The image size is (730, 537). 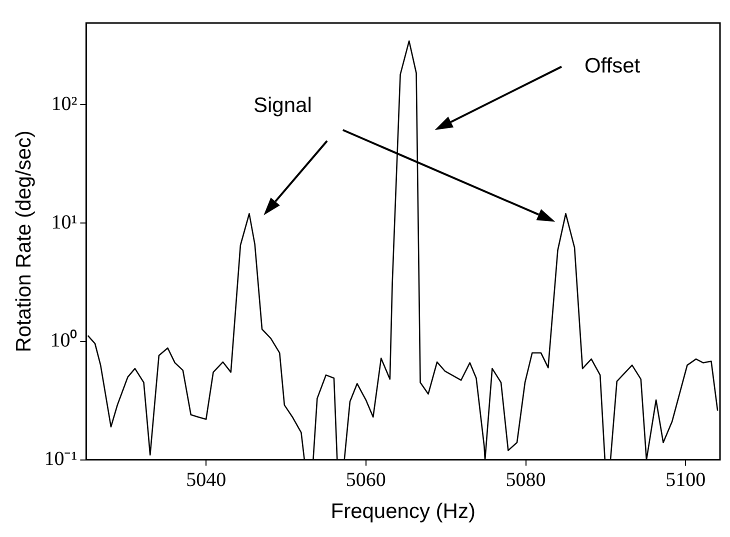 I want to click on y-axis-title: Rotation Rate (deg/sec), so click(x=24, y=241).